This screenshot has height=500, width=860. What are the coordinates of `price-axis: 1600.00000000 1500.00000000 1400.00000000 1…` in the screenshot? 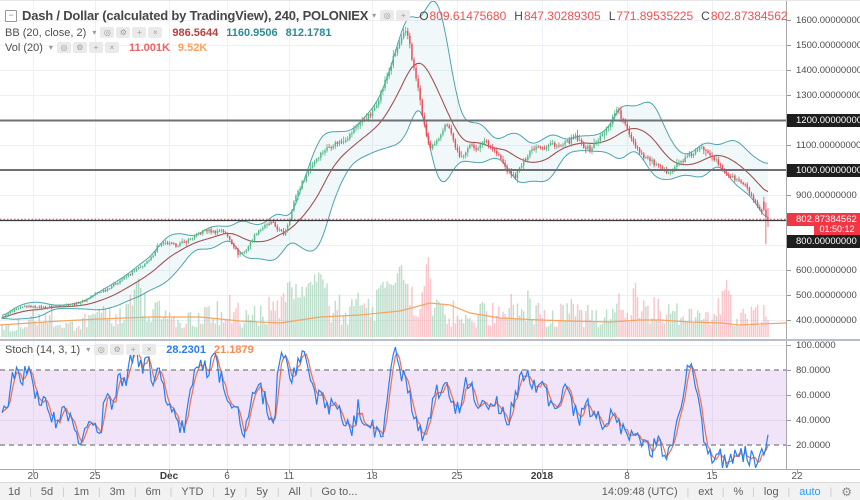 It's located at (823, 235).